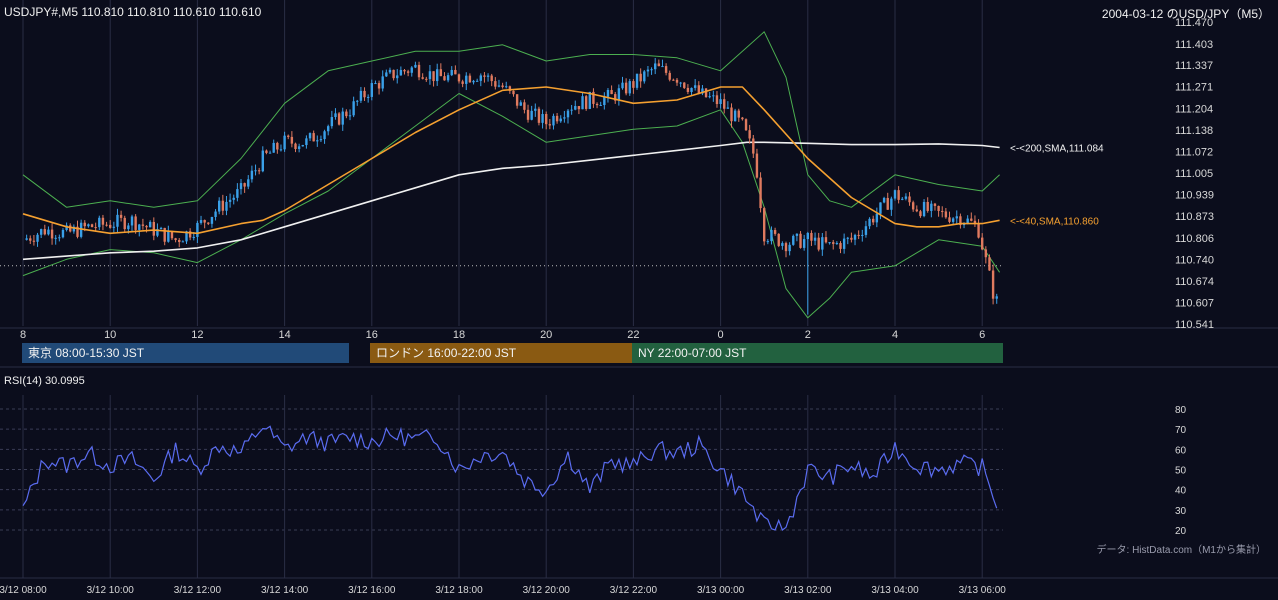 The height and width of the screenshot is (600, 1278). Describe the element at coordinates (44, 381) in the screenshot. I see `rsi-label: RSI(14) 30.0995` at that location.